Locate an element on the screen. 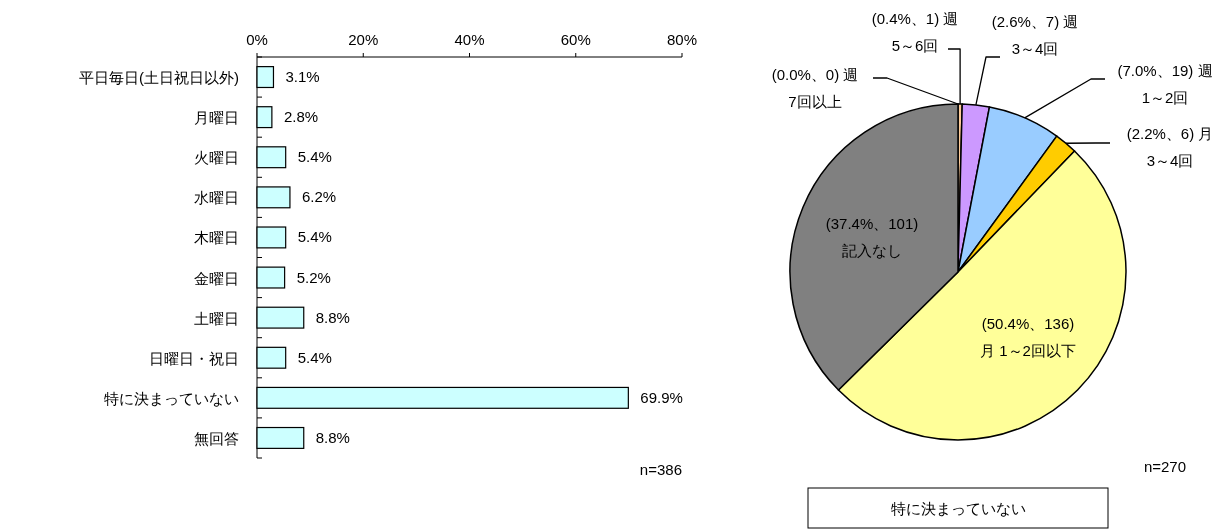 The height and width of the screenshot is (531, 1221). y-tick-label: 水曜日 is located at coordinates (216, 198).